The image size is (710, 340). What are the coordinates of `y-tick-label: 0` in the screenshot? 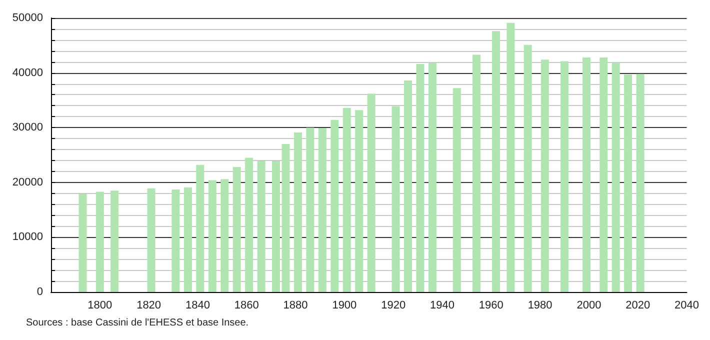 It's located at (39, 292).